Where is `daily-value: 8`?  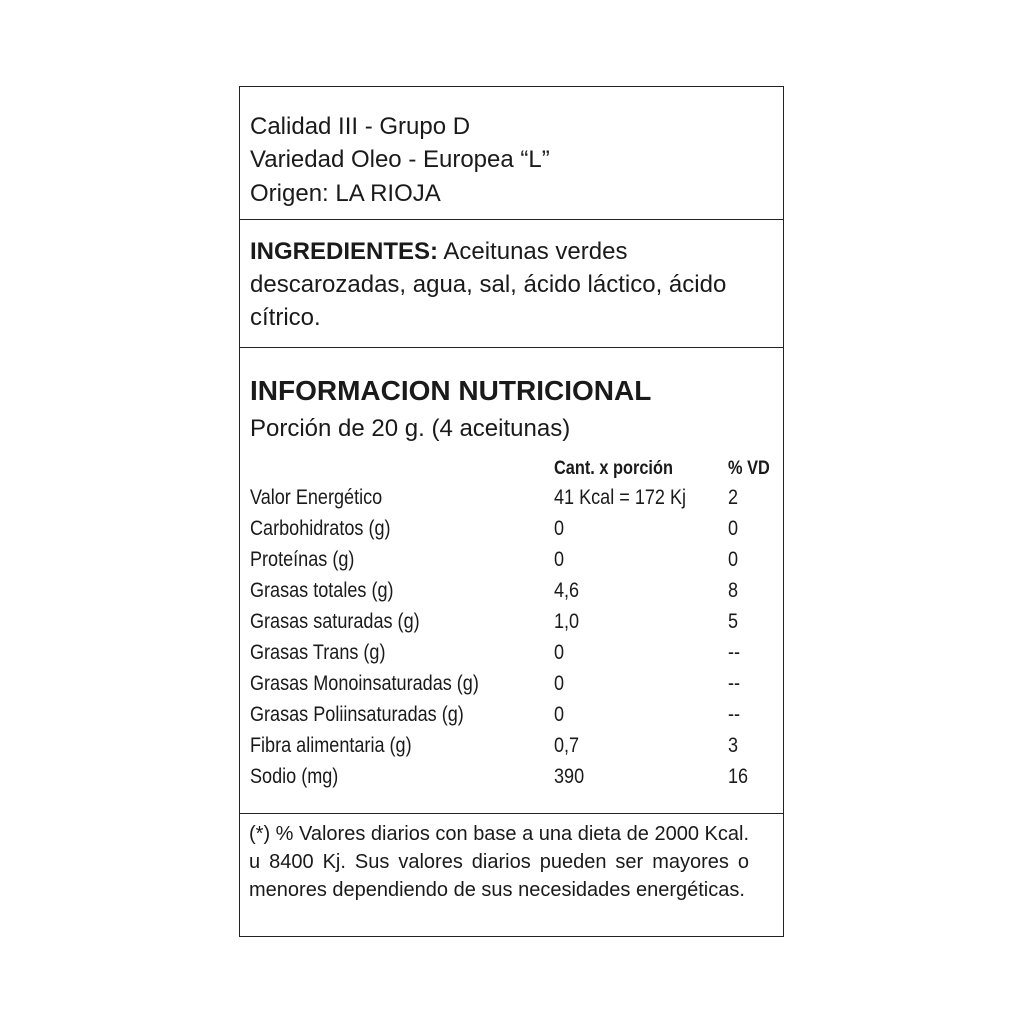 daily-value: 8 is located at coordinates (733, 590).